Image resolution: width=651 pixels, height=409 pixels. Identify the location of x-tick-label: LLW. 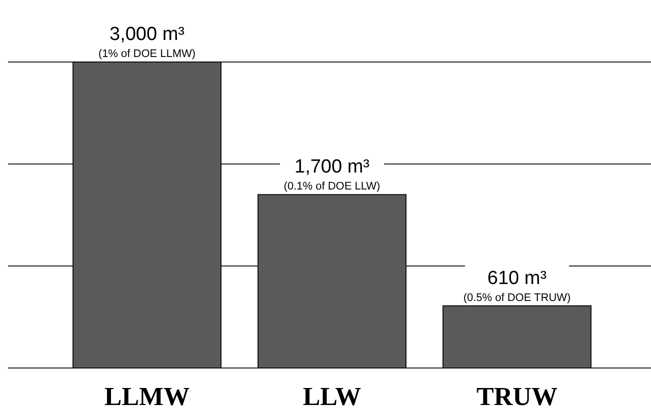
(332, 395).